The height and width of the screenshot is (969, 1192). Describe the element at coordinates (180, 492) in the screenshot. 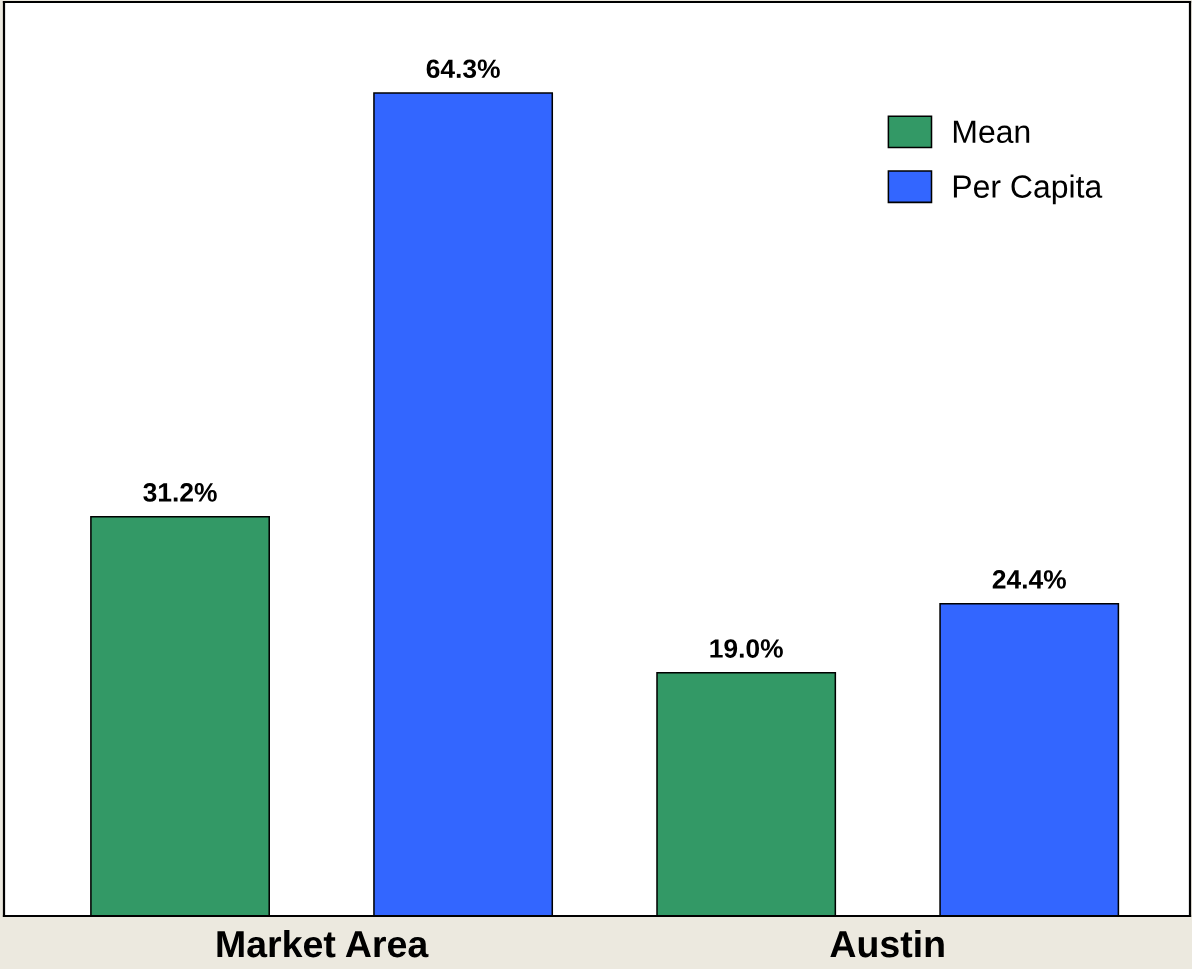

I see `data-label: 31.2%` at that location.